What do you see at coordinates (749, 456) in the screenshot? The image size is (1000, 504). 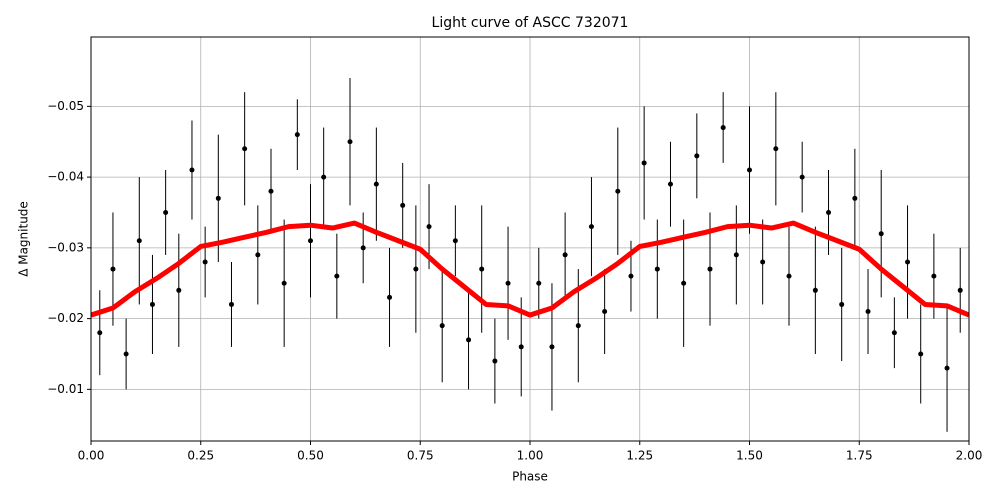 I see `x-tick-label: 1.50` at bounding box center [749, 456].